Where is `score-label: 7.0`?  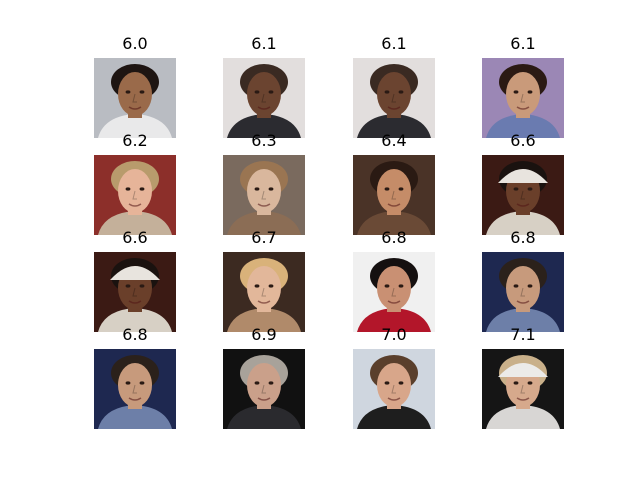
score-label: 7.0 is located at coordinates (394, 334).